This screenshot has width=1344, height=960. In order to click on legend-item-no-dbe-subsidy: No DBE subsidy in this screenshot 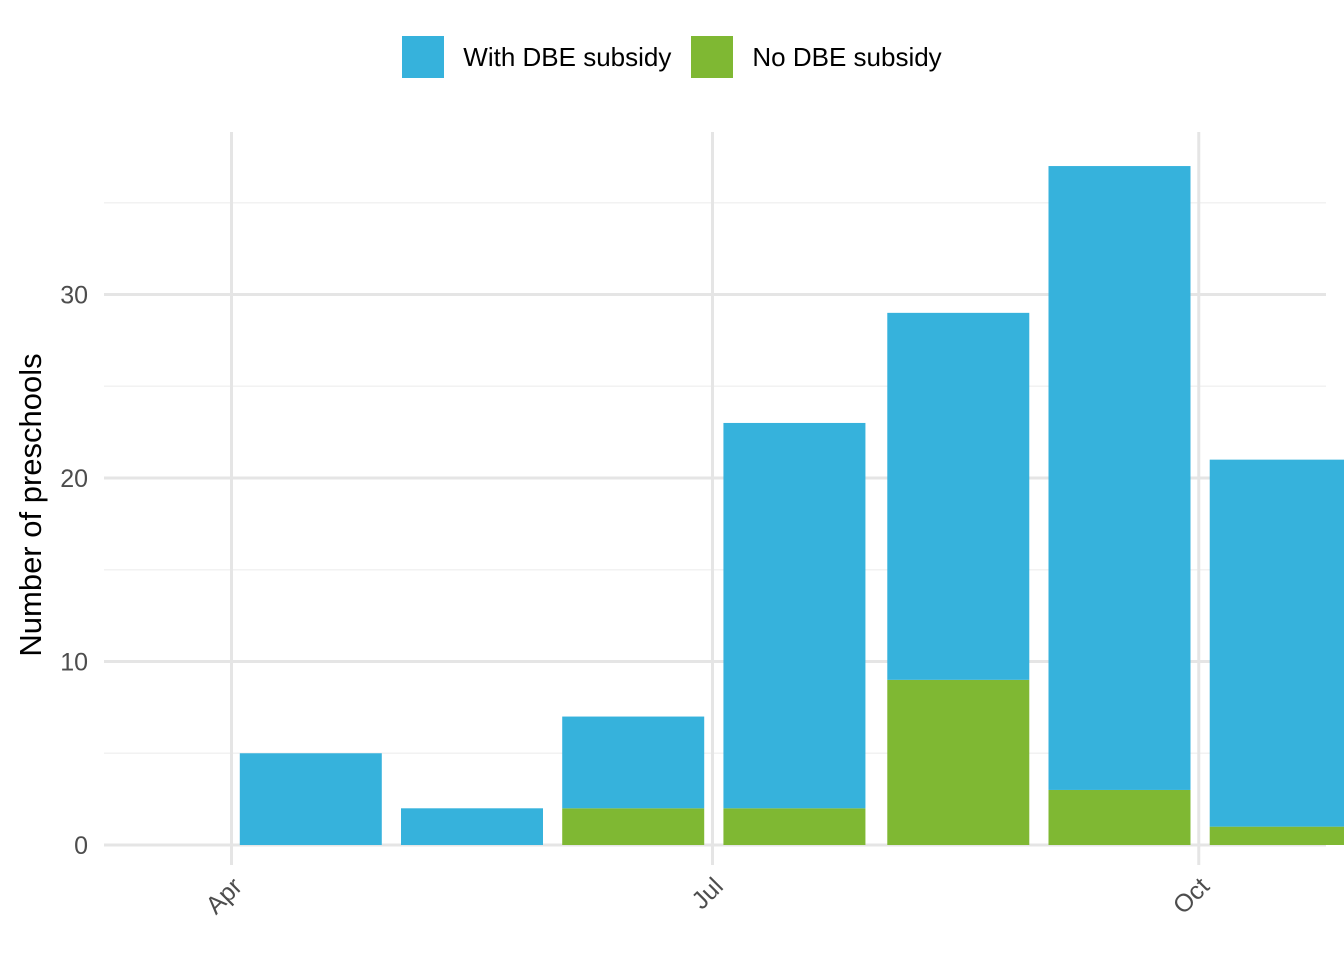, I will do `click(816, 57)`.